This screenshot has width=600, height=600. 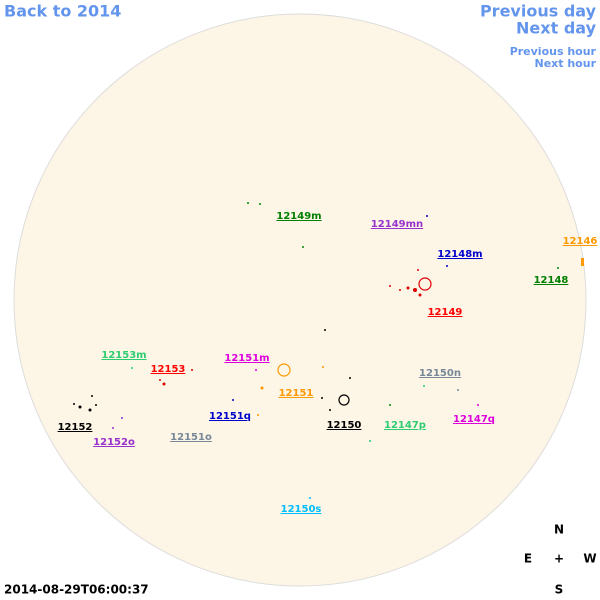 What do you see at coordinates (168, 369) in the screenshot?
I see `region-label: 12153` at bounding box center [168, 369].